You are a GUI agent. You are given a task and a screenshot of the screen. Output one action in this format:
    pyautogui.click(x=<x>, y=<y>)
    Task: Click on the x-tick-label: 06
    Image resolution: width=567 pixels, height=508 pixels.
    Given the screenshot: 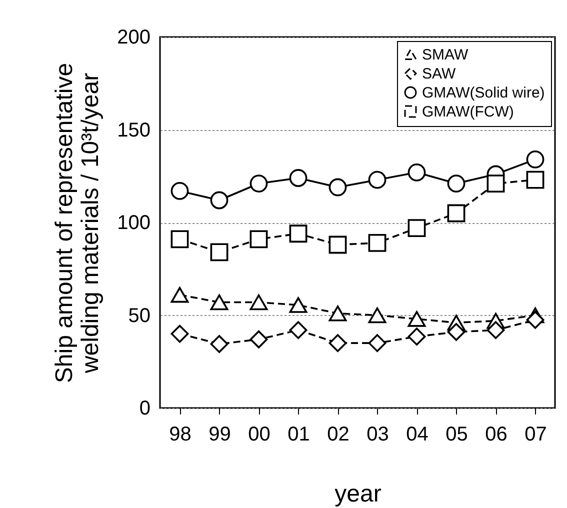 What is the action you would take?
    pyautogui.click(x=496, y=435)
    